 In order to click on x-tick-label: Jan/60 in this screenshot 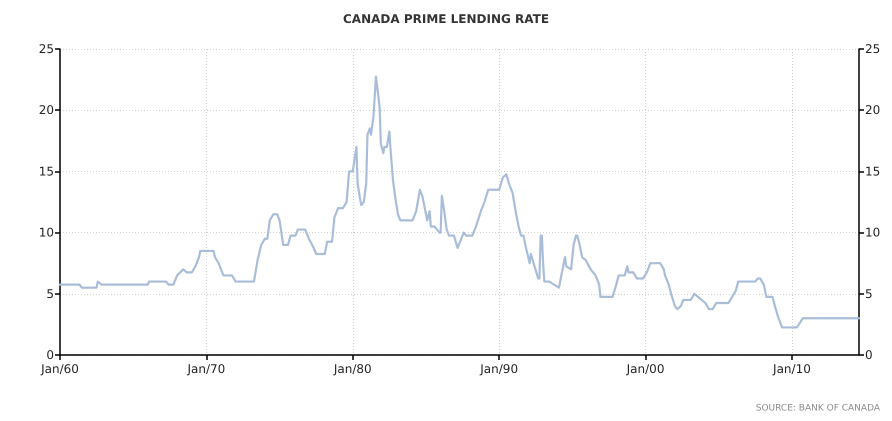, I will do `click(59, 369)`.